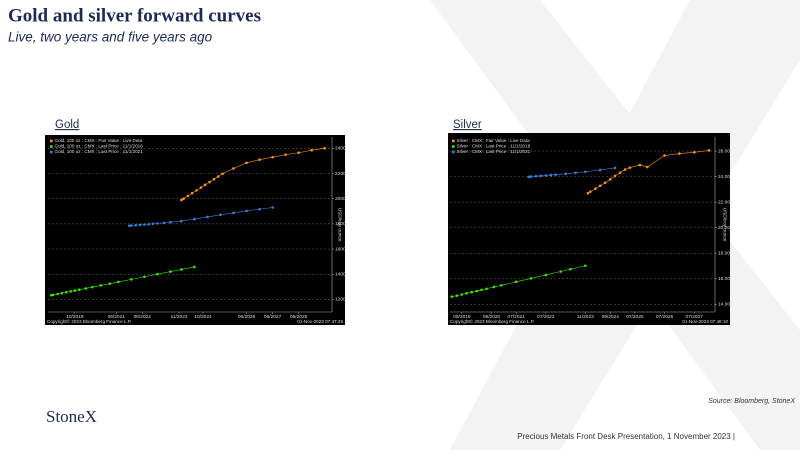  Describe the element at coordinates (724, 305) in the screenshot. I see `y-tick-label: 14.00` at that location.